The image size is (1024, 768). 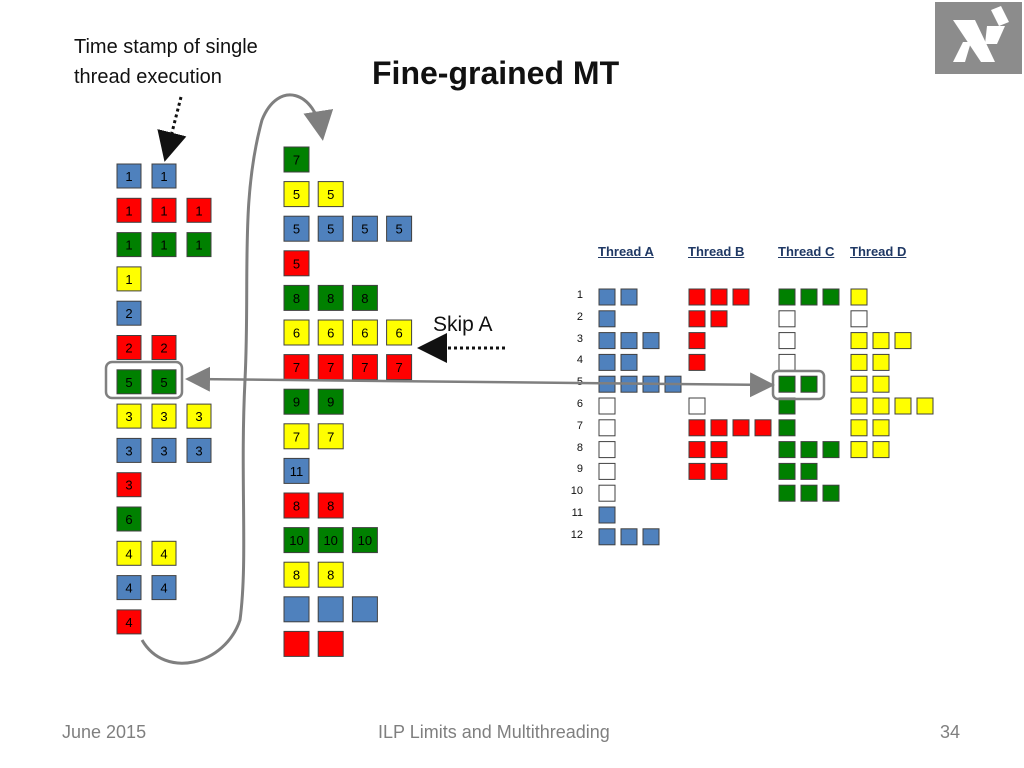 I want to click on cell-label: 2, so click(x=128, y=313).